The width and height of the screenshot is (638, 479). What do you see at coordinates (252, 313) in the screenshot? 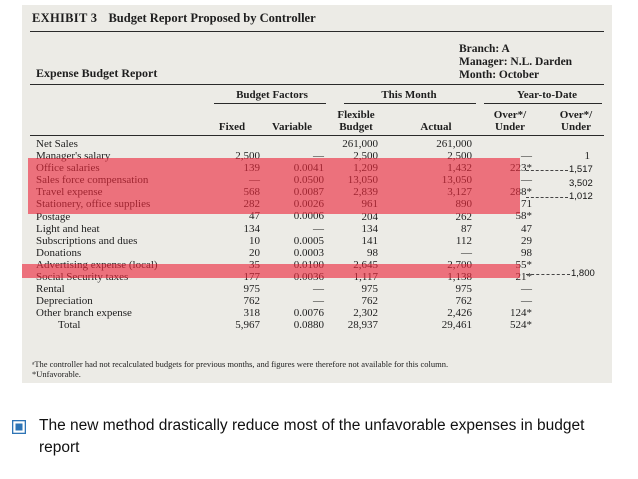
I see `fixed-cell: 318` at bounding box center [252, 313].